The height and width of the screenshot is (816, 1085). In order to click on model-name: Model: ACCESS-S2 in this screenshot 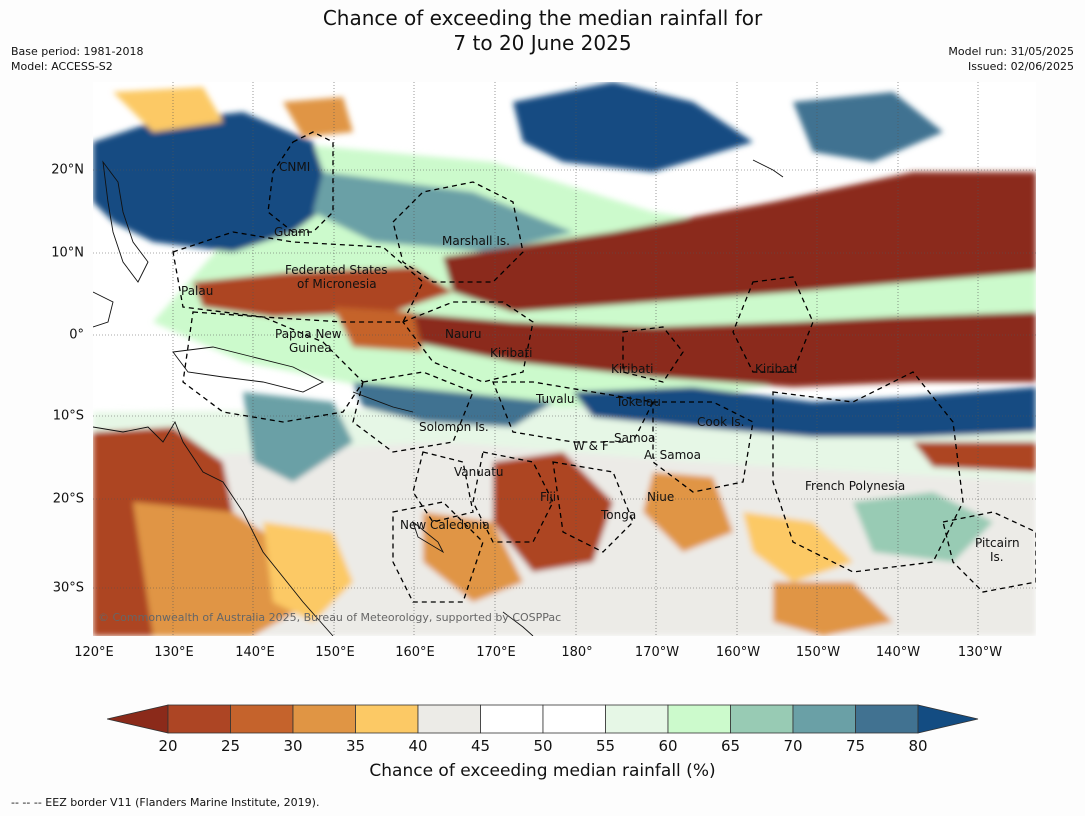, I will do `click(62, 66)`.